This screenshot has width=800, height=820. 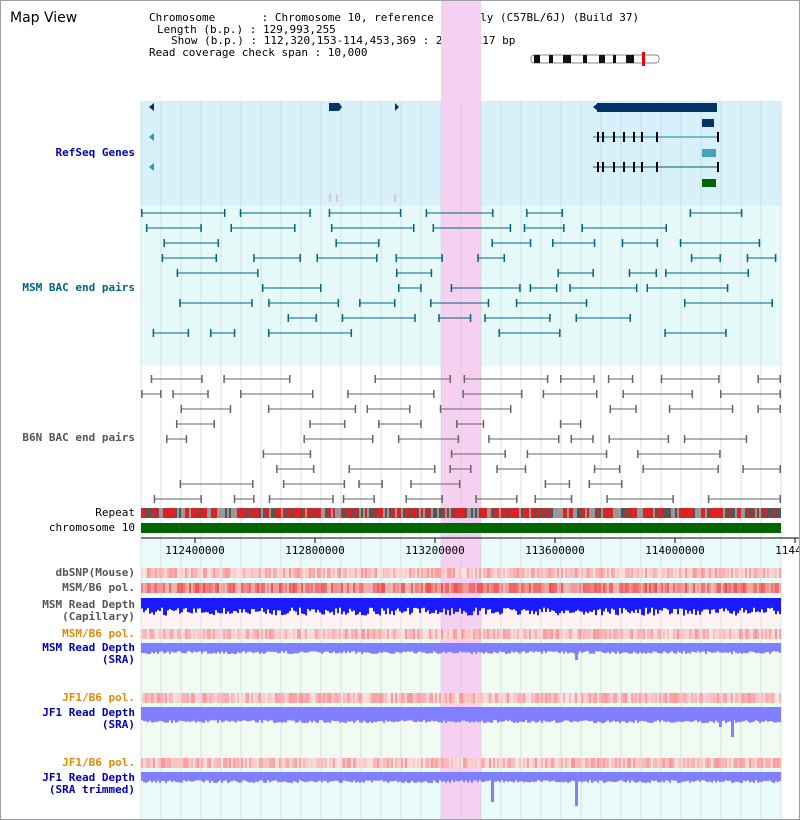 I want to click on ideogram-band, so click(x=602, y=59).